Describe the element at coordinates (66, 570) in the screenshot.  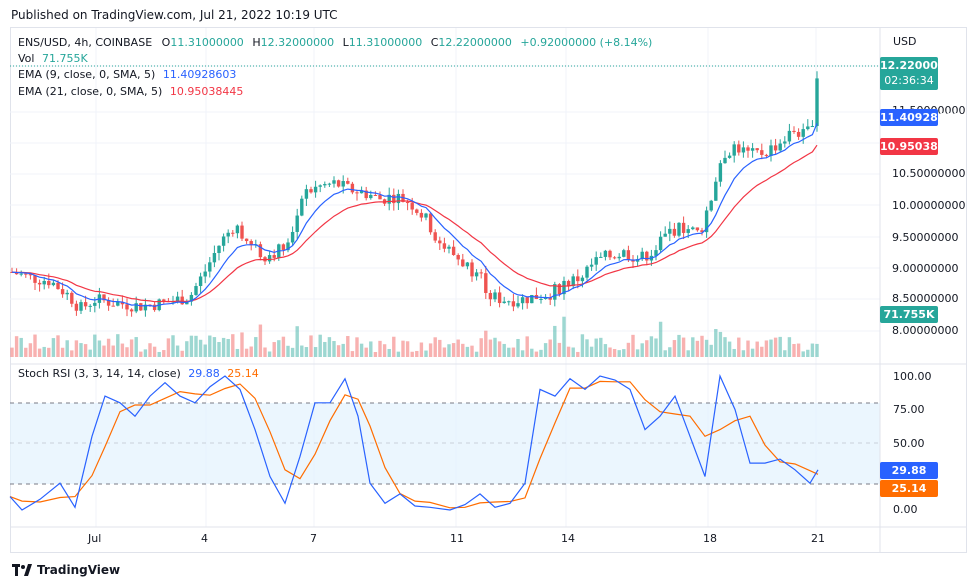
I see `tradingview-brand: TradingView` at that location.